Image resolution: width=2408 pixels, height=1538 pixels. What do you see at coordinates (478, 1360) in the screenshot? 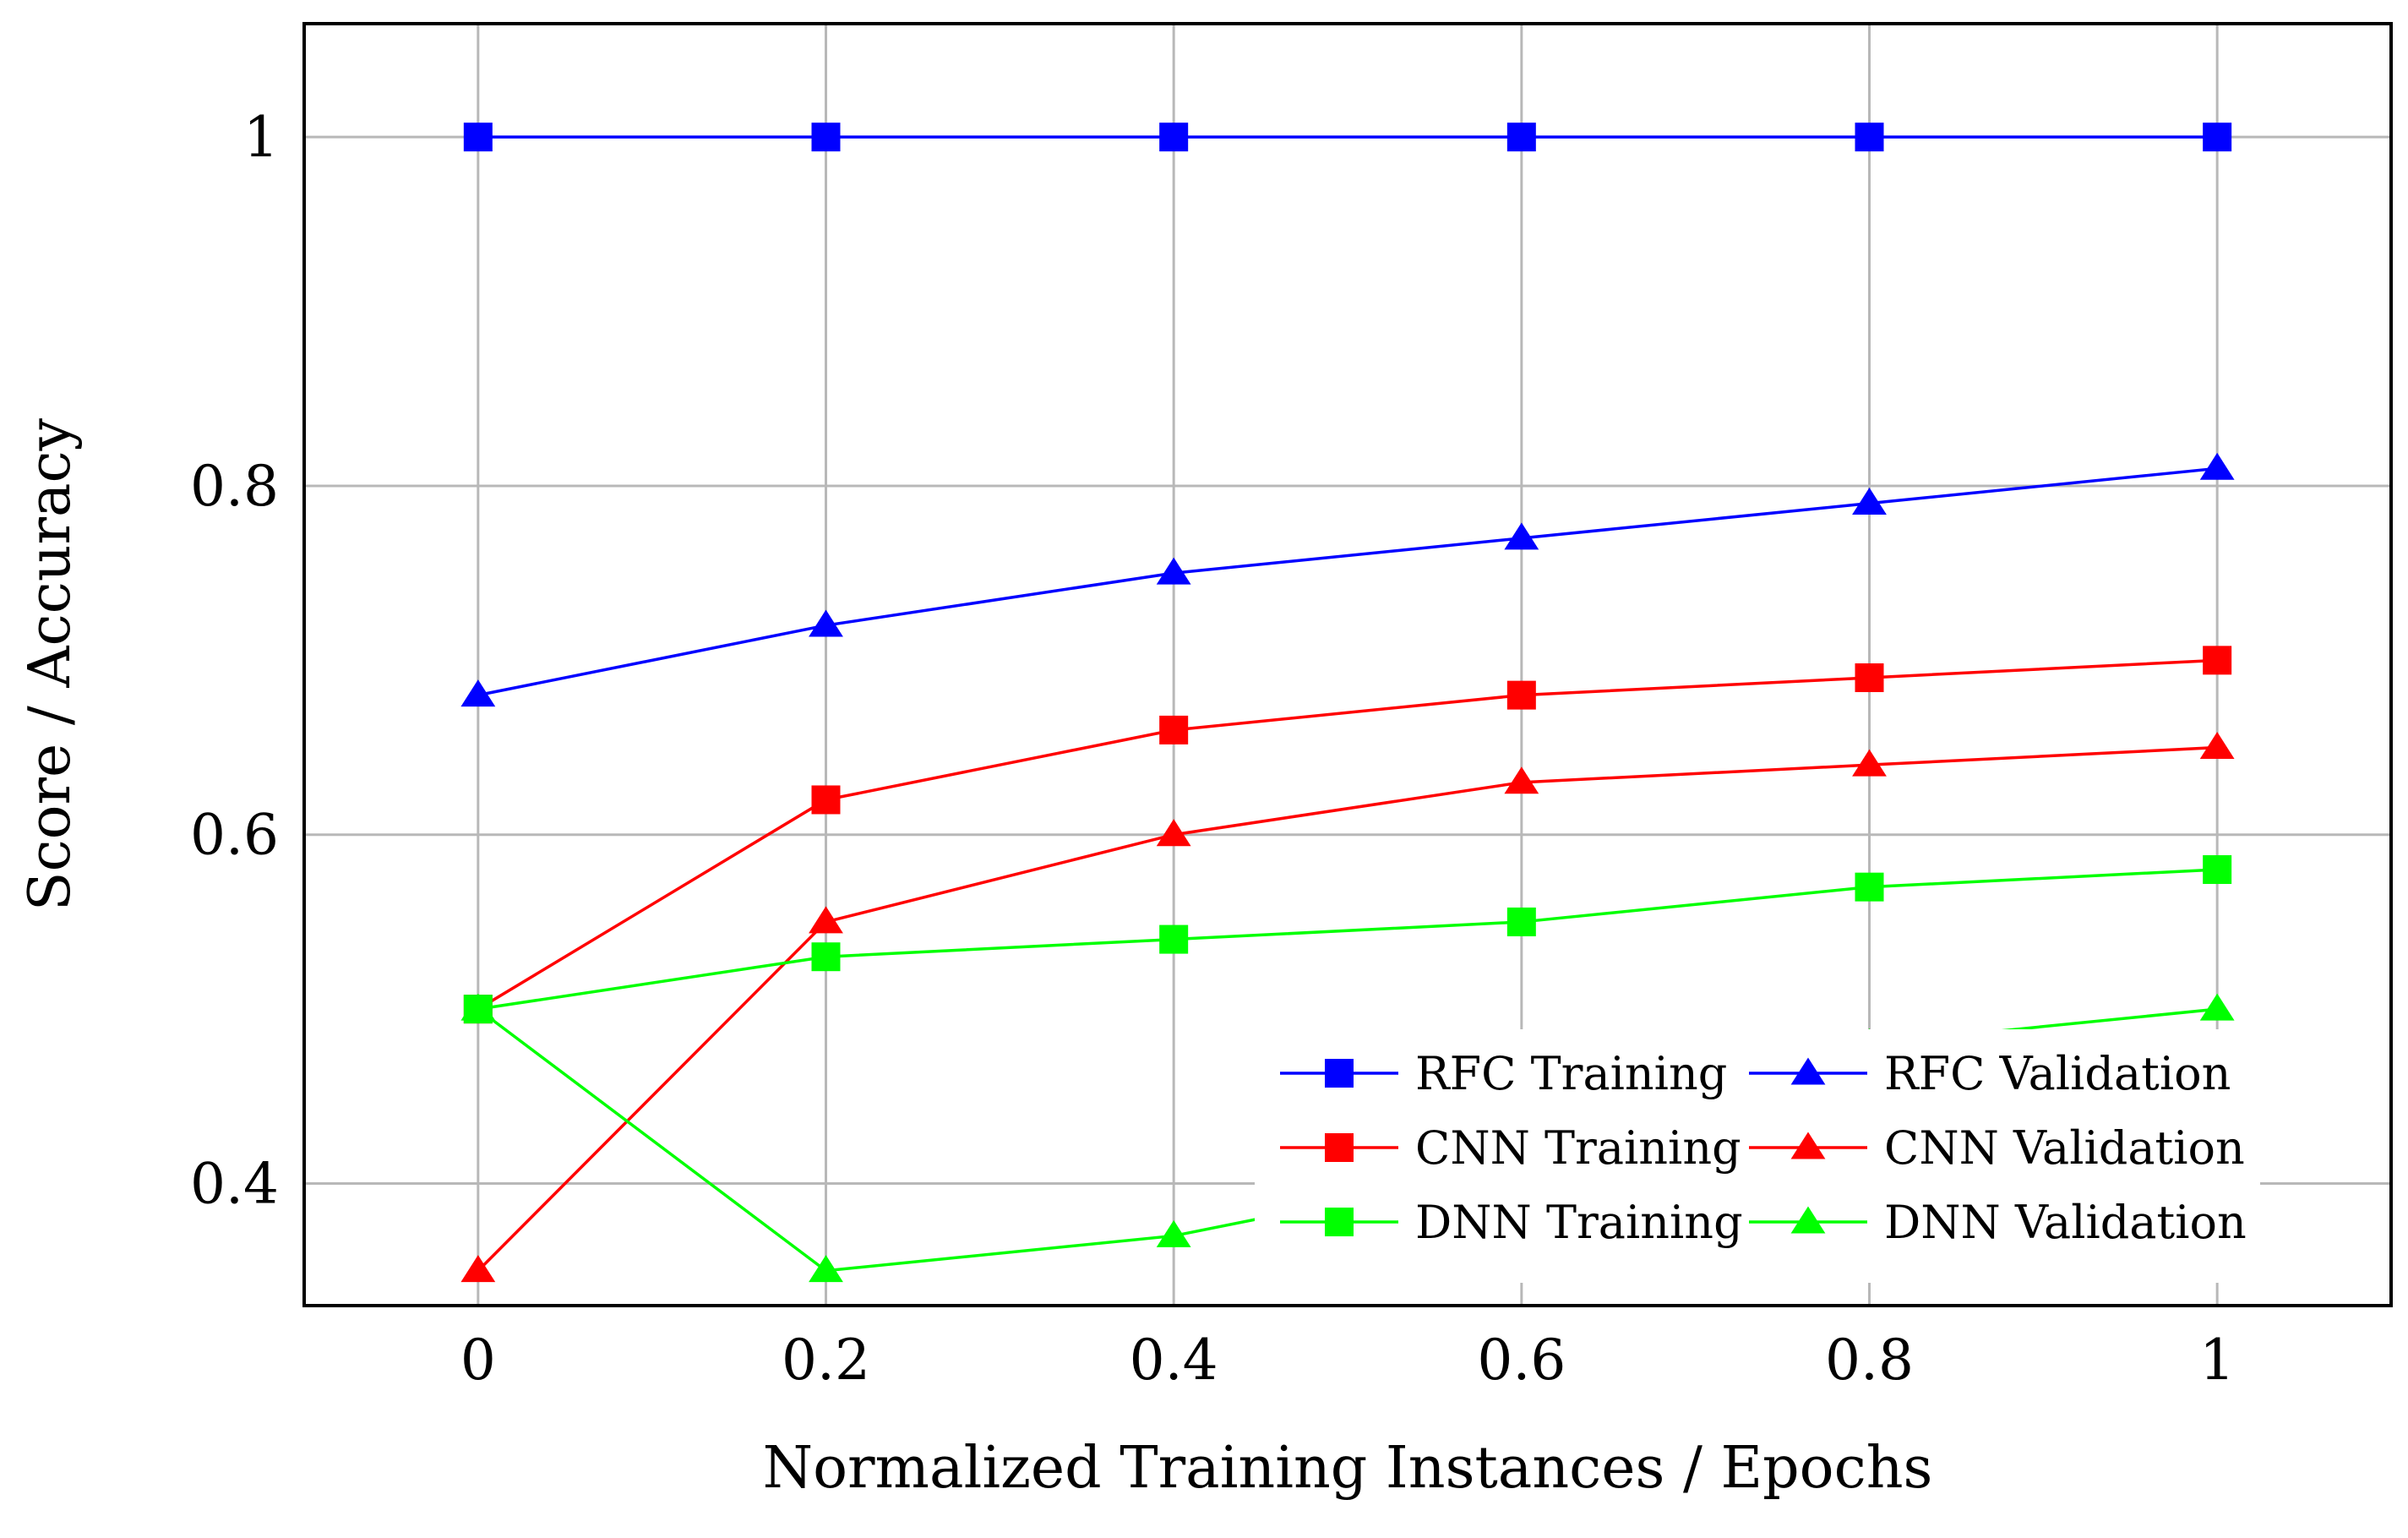
I see `x-tick-label: 0` at bounding box center [478, 1360].